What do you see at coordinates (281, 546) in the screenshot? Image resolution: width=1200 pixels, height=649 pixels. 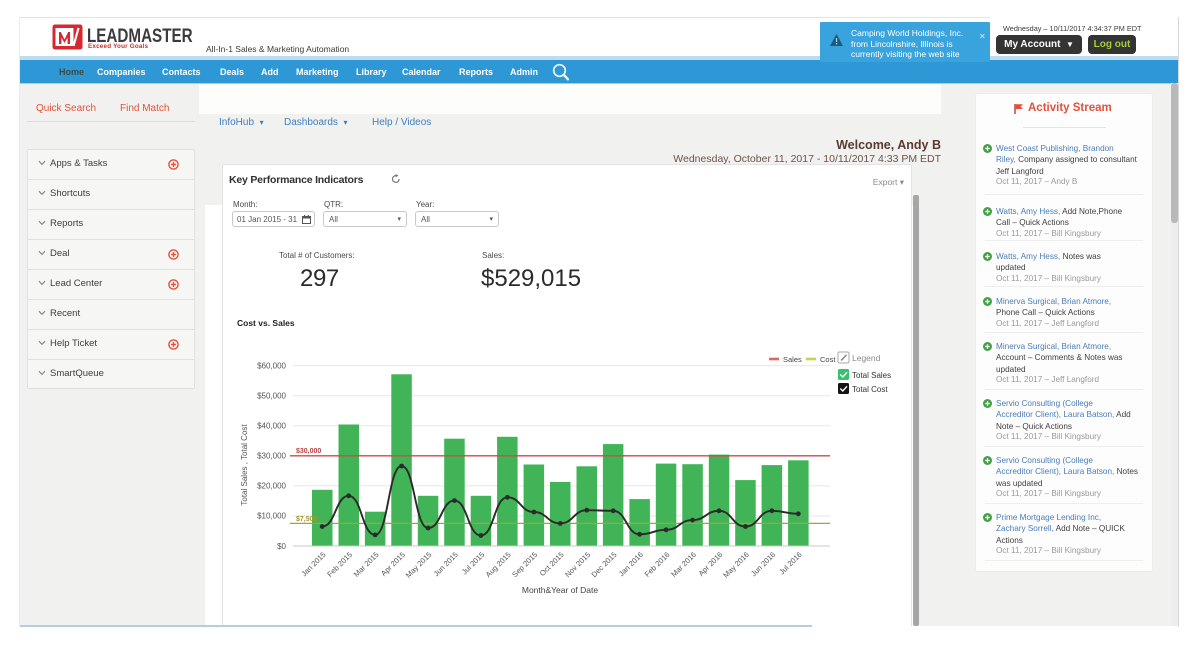 I see `svg-text: $0` at bounding box center [281, 546].